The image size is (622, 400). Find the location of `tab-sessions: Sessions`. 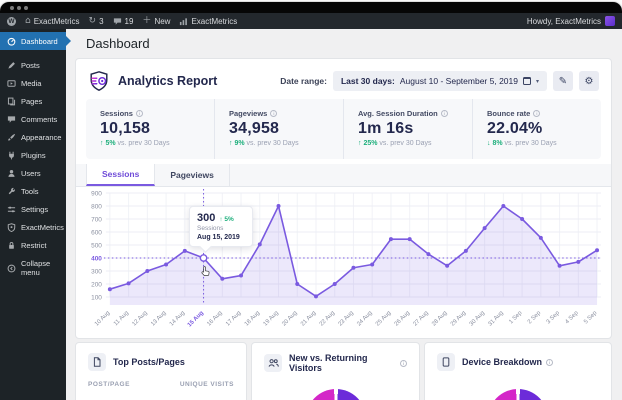

tab-sessions: Sessions is located at coordinates (121, 175).